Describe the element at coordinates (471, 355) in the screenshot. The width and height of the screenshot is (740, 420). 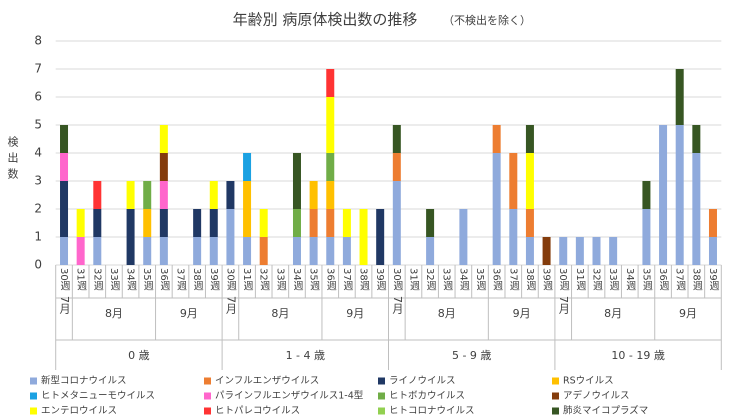
I see `group-label: 5 - 9 歳` at that location.